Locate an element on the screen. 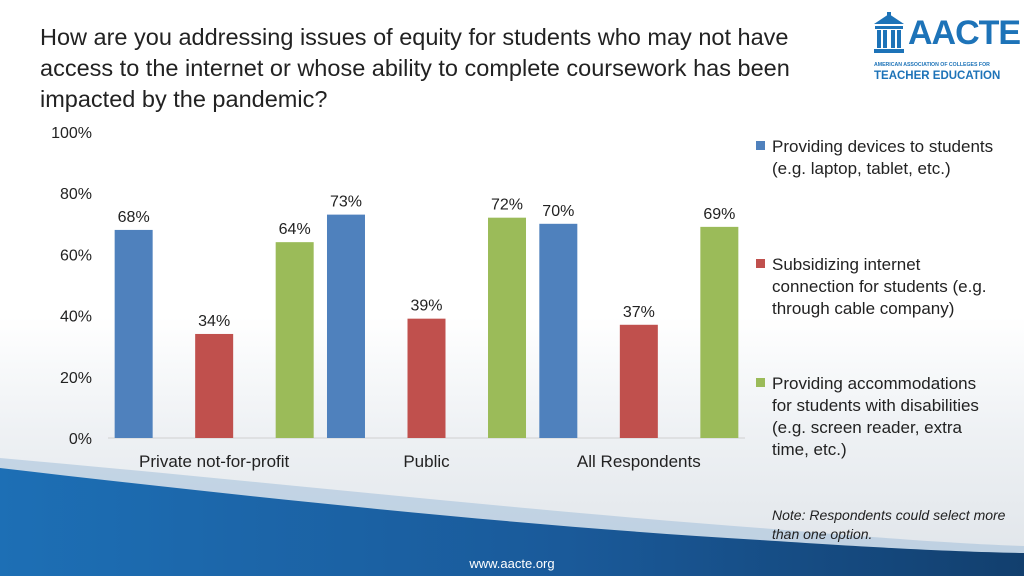  data-label: 34% is located at coordinates (214, 321).